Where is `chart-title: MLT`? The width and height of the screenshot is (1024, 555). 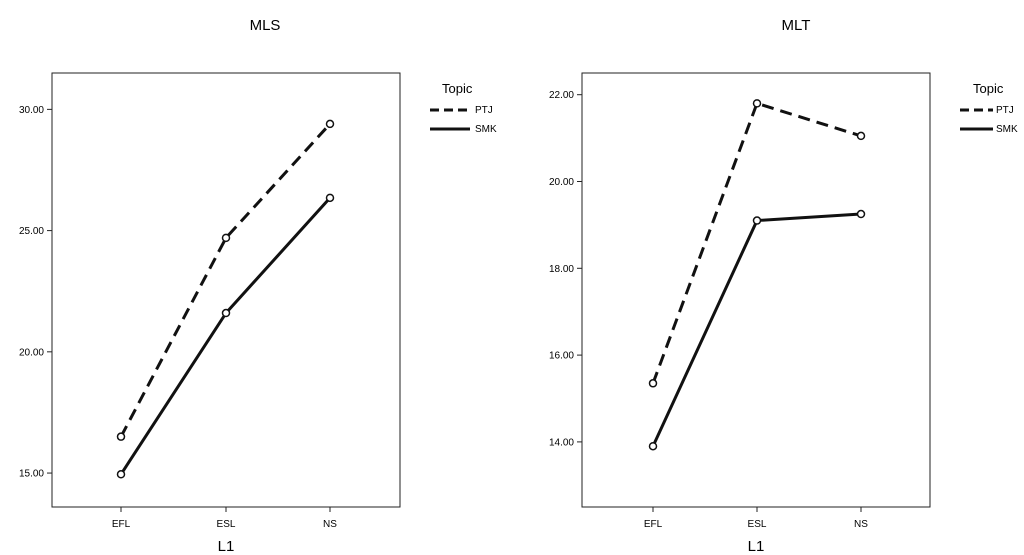 chart-title: MLT is located at coordinates (796, 25).